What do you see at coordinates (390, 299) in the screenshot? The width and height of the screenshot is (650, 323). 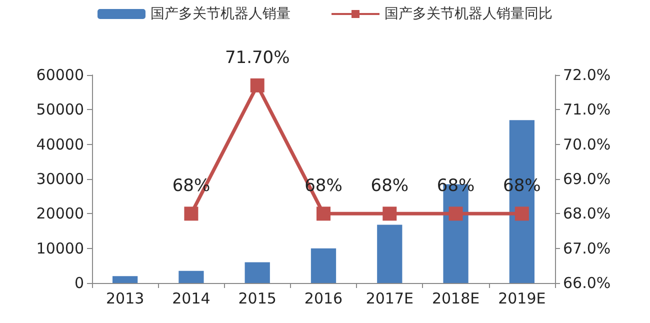 I see `x-tick-label: 2017E` at bounding box center [390, 299].